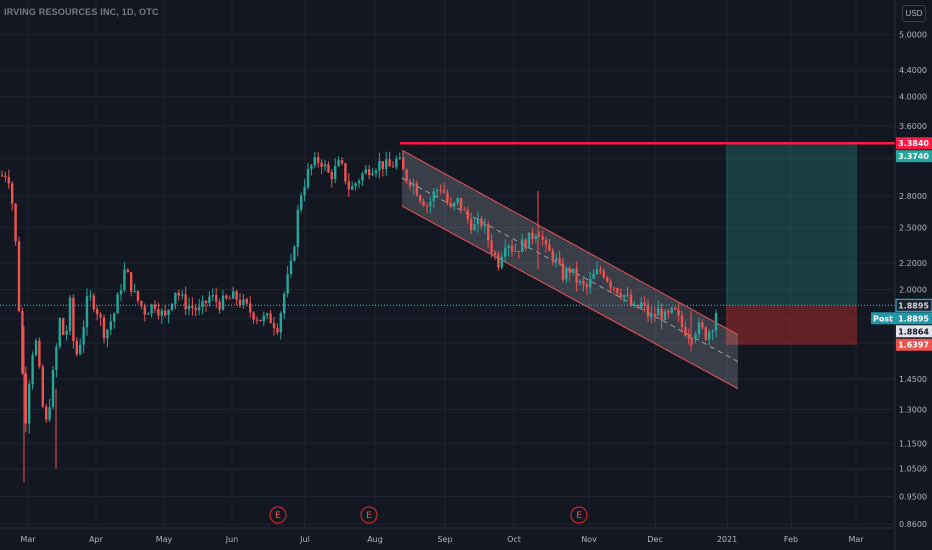 This screenshot has width=932, height=550. What do you see at coordinates (914, 156) in the screenshot?
I see `price-tag-bg` at bounding box center [914, 156].